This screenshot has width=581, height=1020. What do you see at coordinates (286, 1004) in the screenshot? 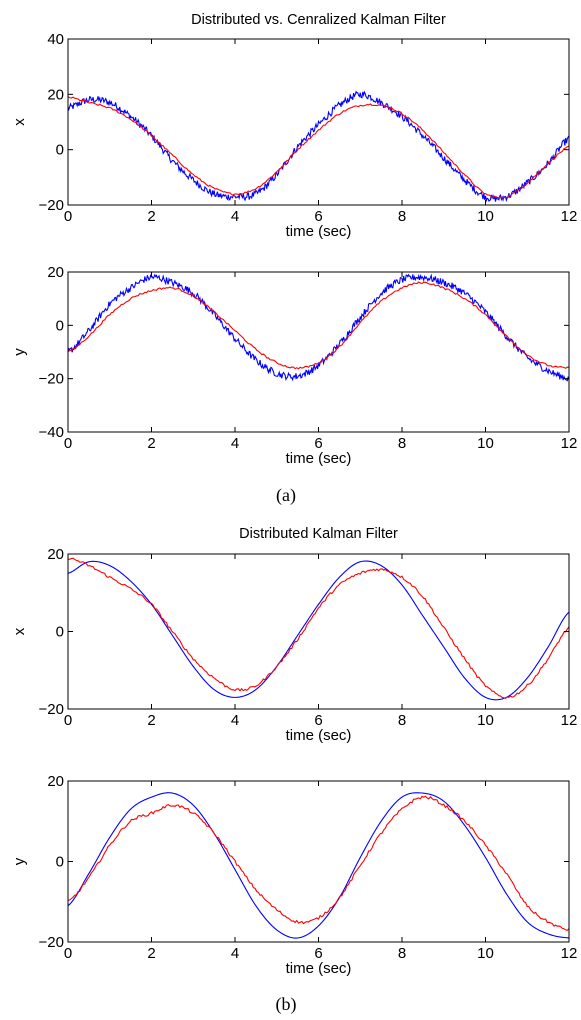
I see `caption-b: (b)` at bounding box center [286, 1004].